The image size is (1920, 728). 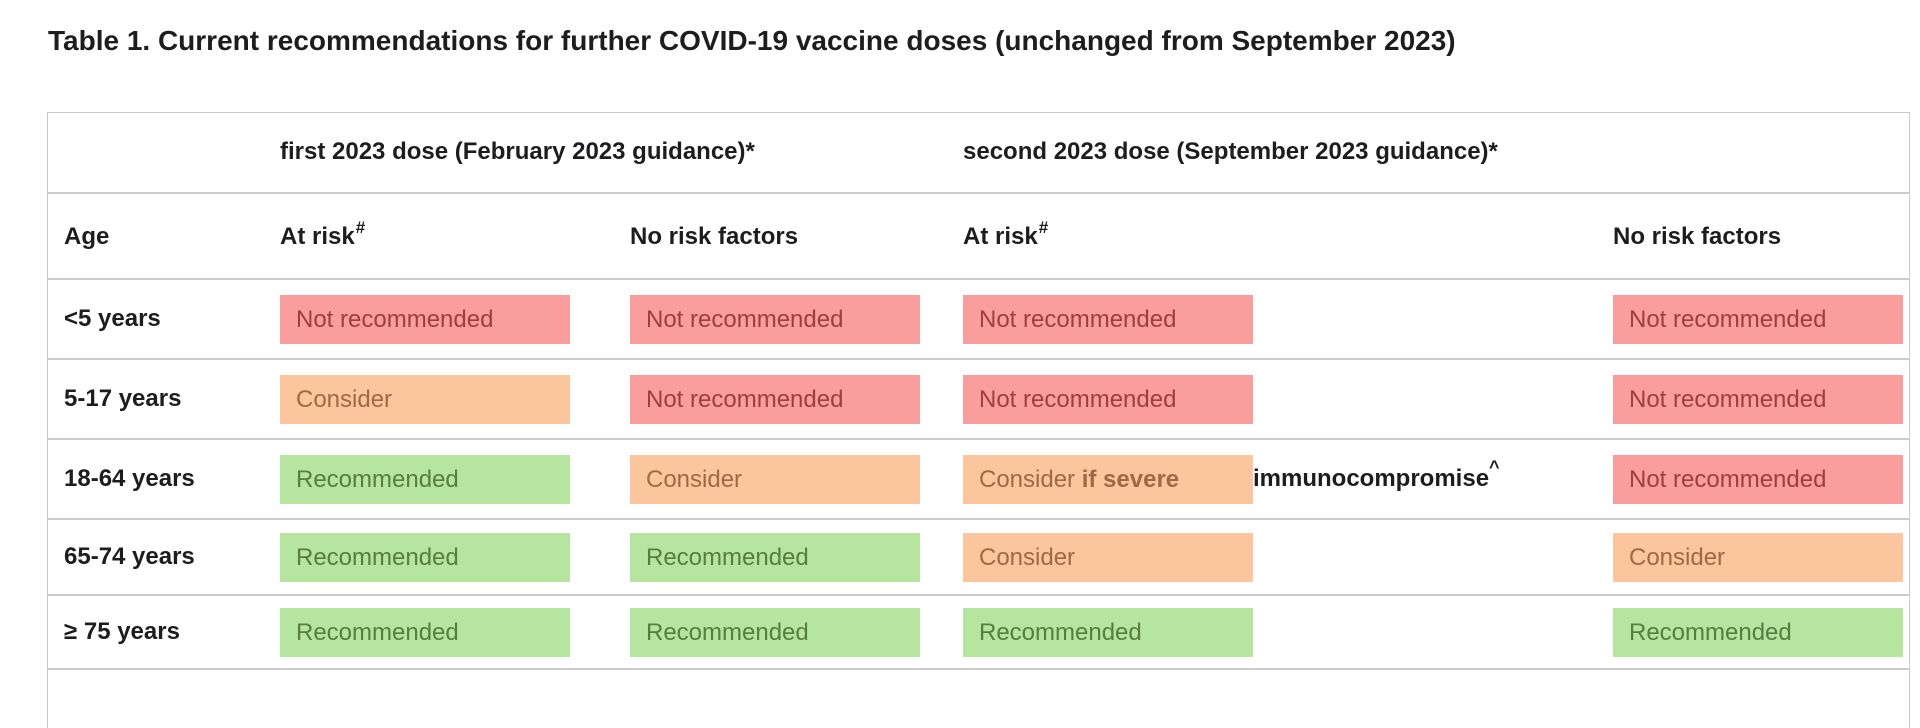 I want to click on column-header-age: Age, so click(x=156, y=236).